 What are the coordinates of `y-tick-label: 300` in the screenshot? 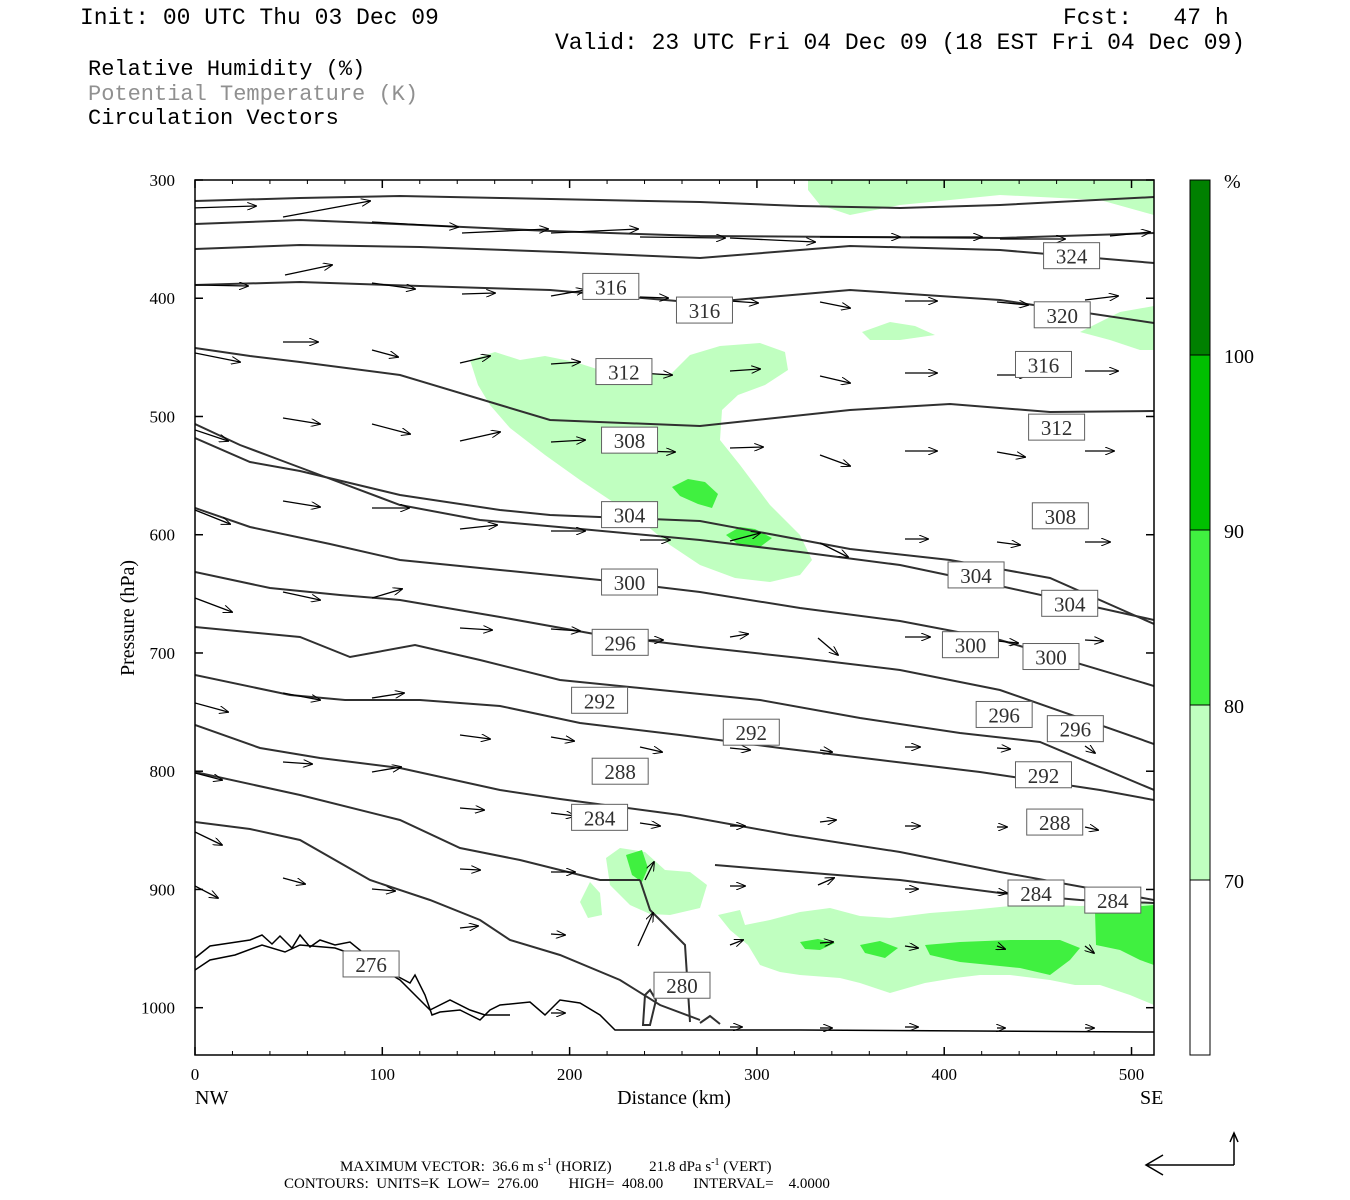 It's located at (163, 180).